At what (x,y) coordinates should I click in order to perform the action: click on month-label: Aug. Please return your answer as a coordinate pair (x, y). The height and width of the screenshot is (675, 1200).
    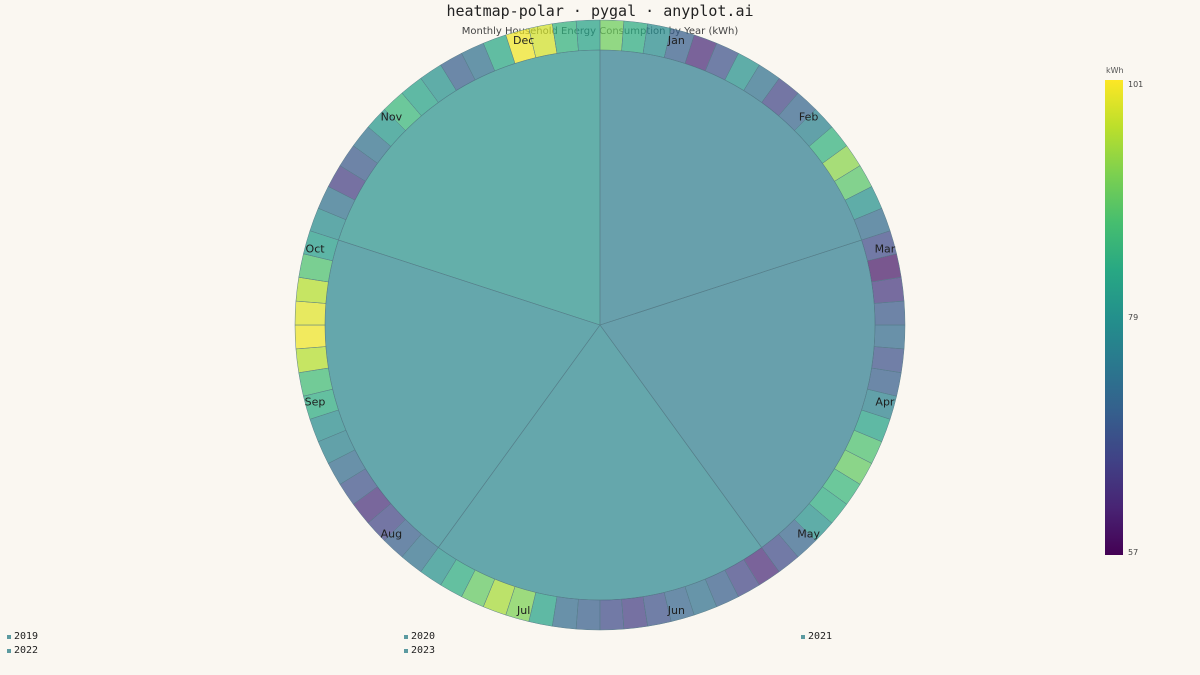
    Looking at the image, I should click on (391, 534).